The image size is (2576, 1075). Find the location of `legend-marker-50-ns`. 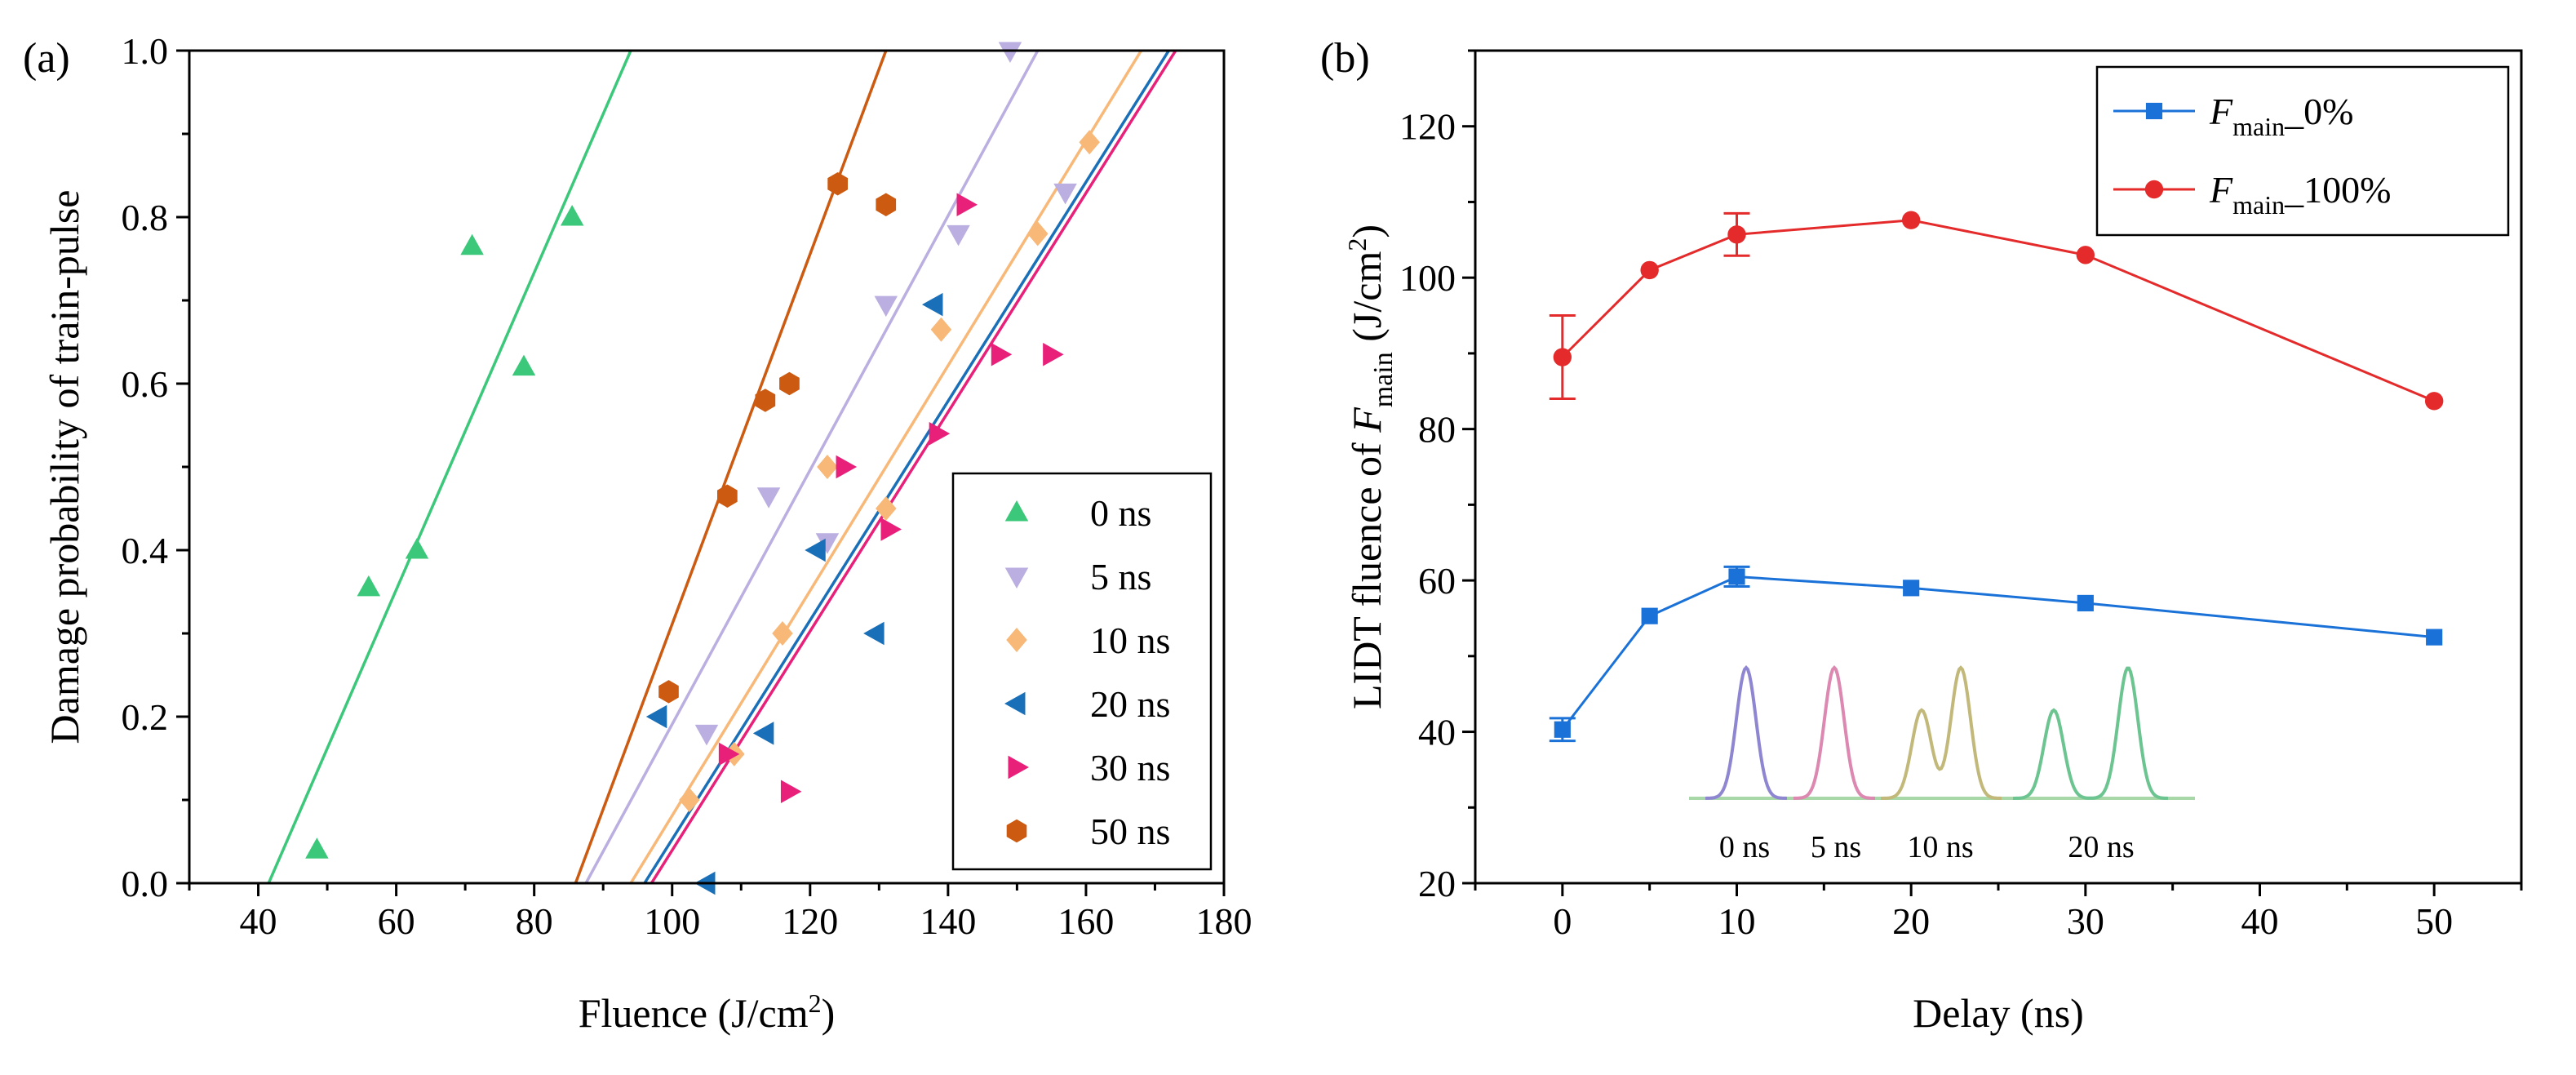

legend-marker-50-ns is located at coordinates (1016, 831).